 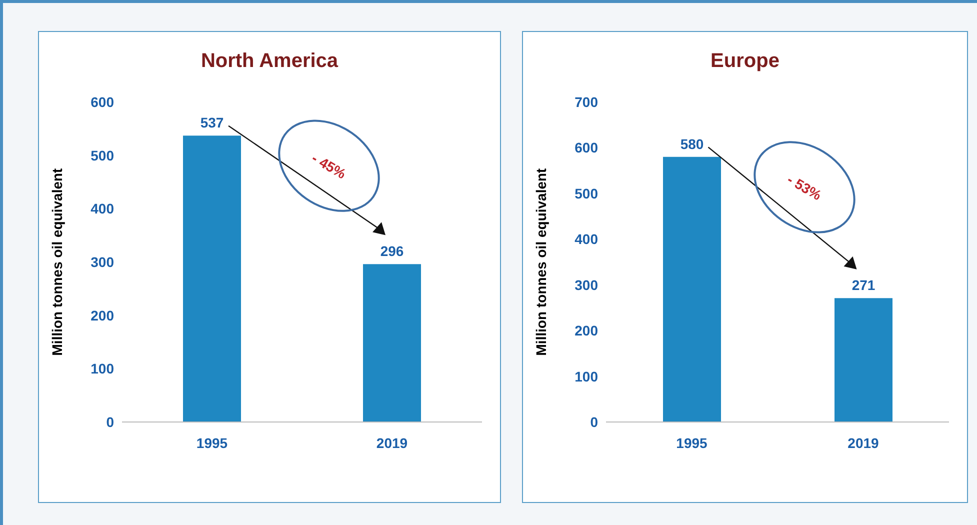 I want to click on y-tick-label: 700, so click(x=586, y=102).